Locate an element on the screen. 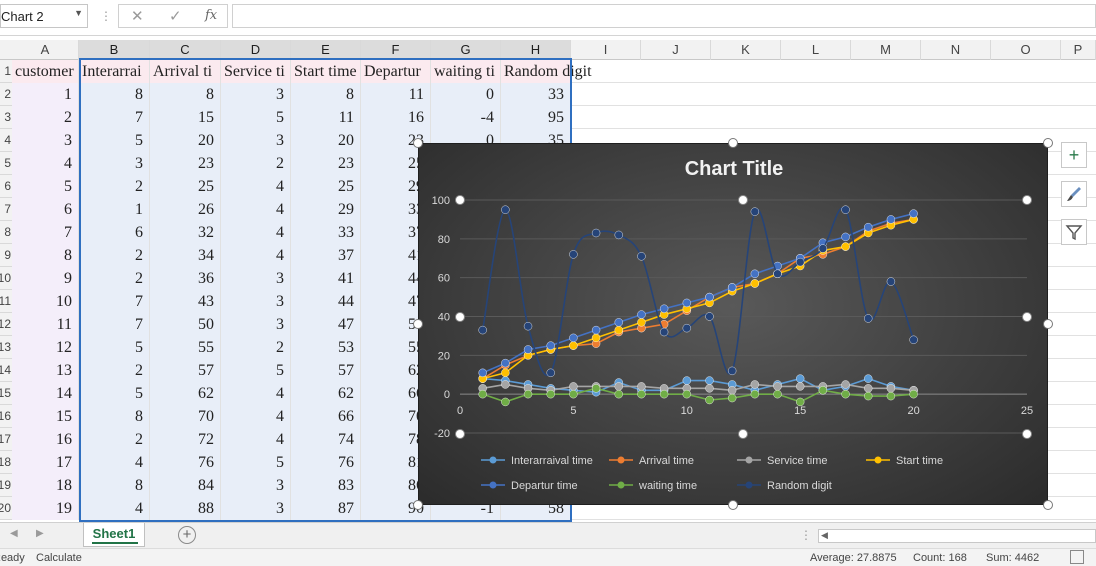  table-cell: 72 is located at coordinates (185, 439).